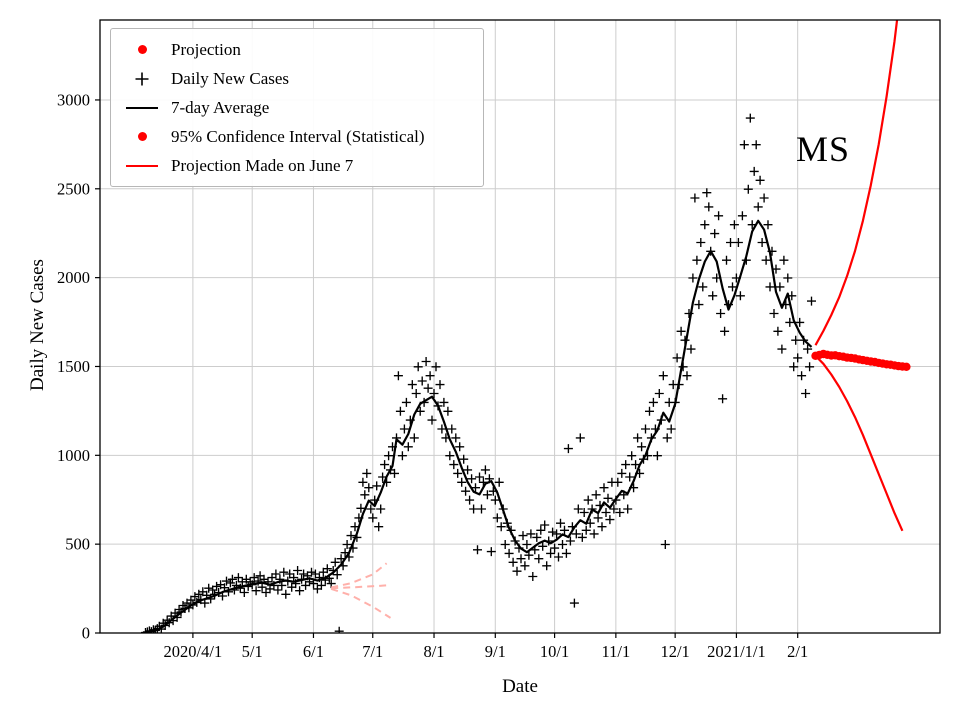 Image resolution: width=960 pixels, height=720 pixels. Describe the element at coordinates (142, 165) in the screenshot. I see `red-line-marker-icon` at that location.